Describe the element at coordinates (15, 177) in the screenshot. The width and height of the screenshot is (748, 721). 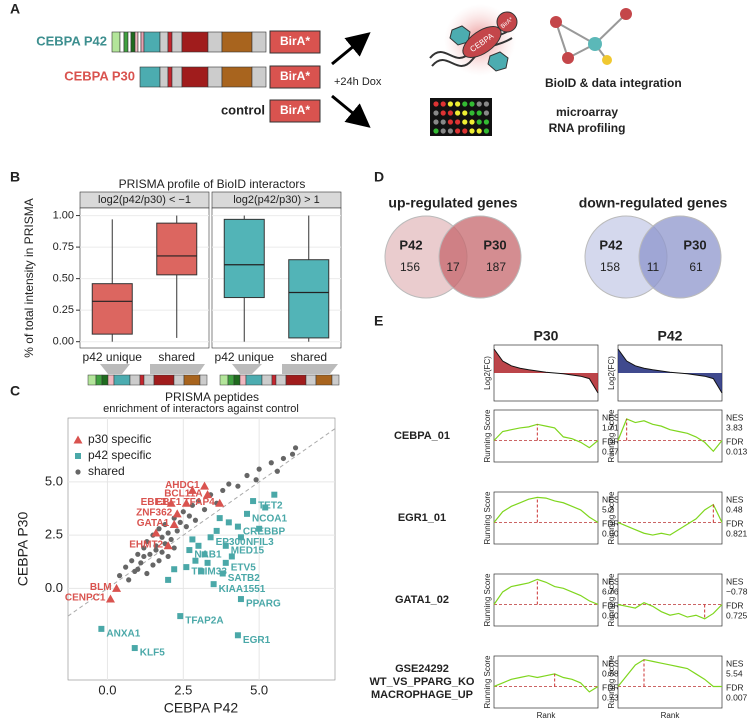
I see `panel-label: B` at that location.